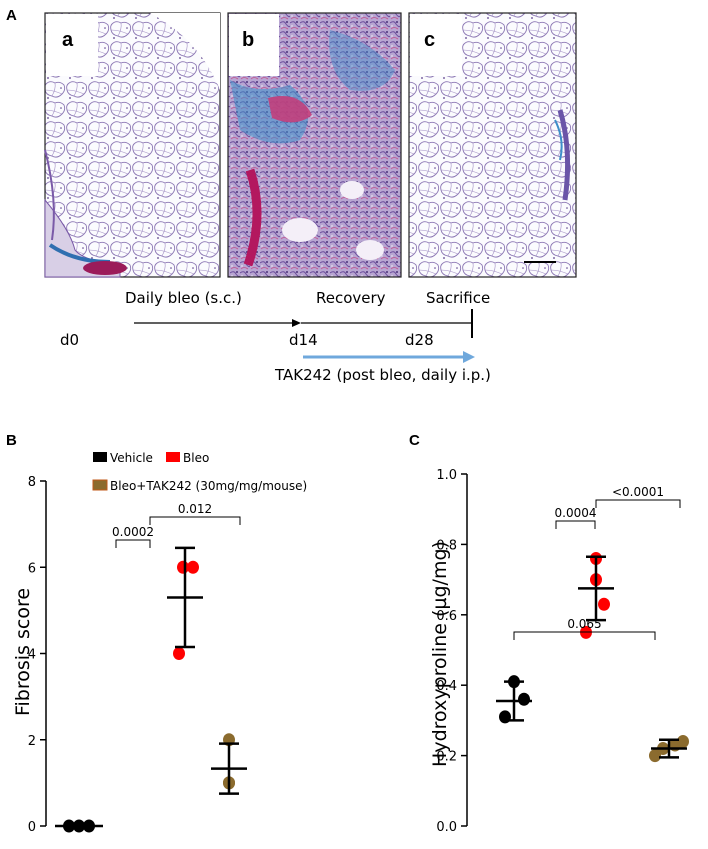 This screenshot has height=849, width=708. What do you see at coordinates (68, 40) in the screenshot?
I see `histology-label-a: a` at bounding box center [68, 40].